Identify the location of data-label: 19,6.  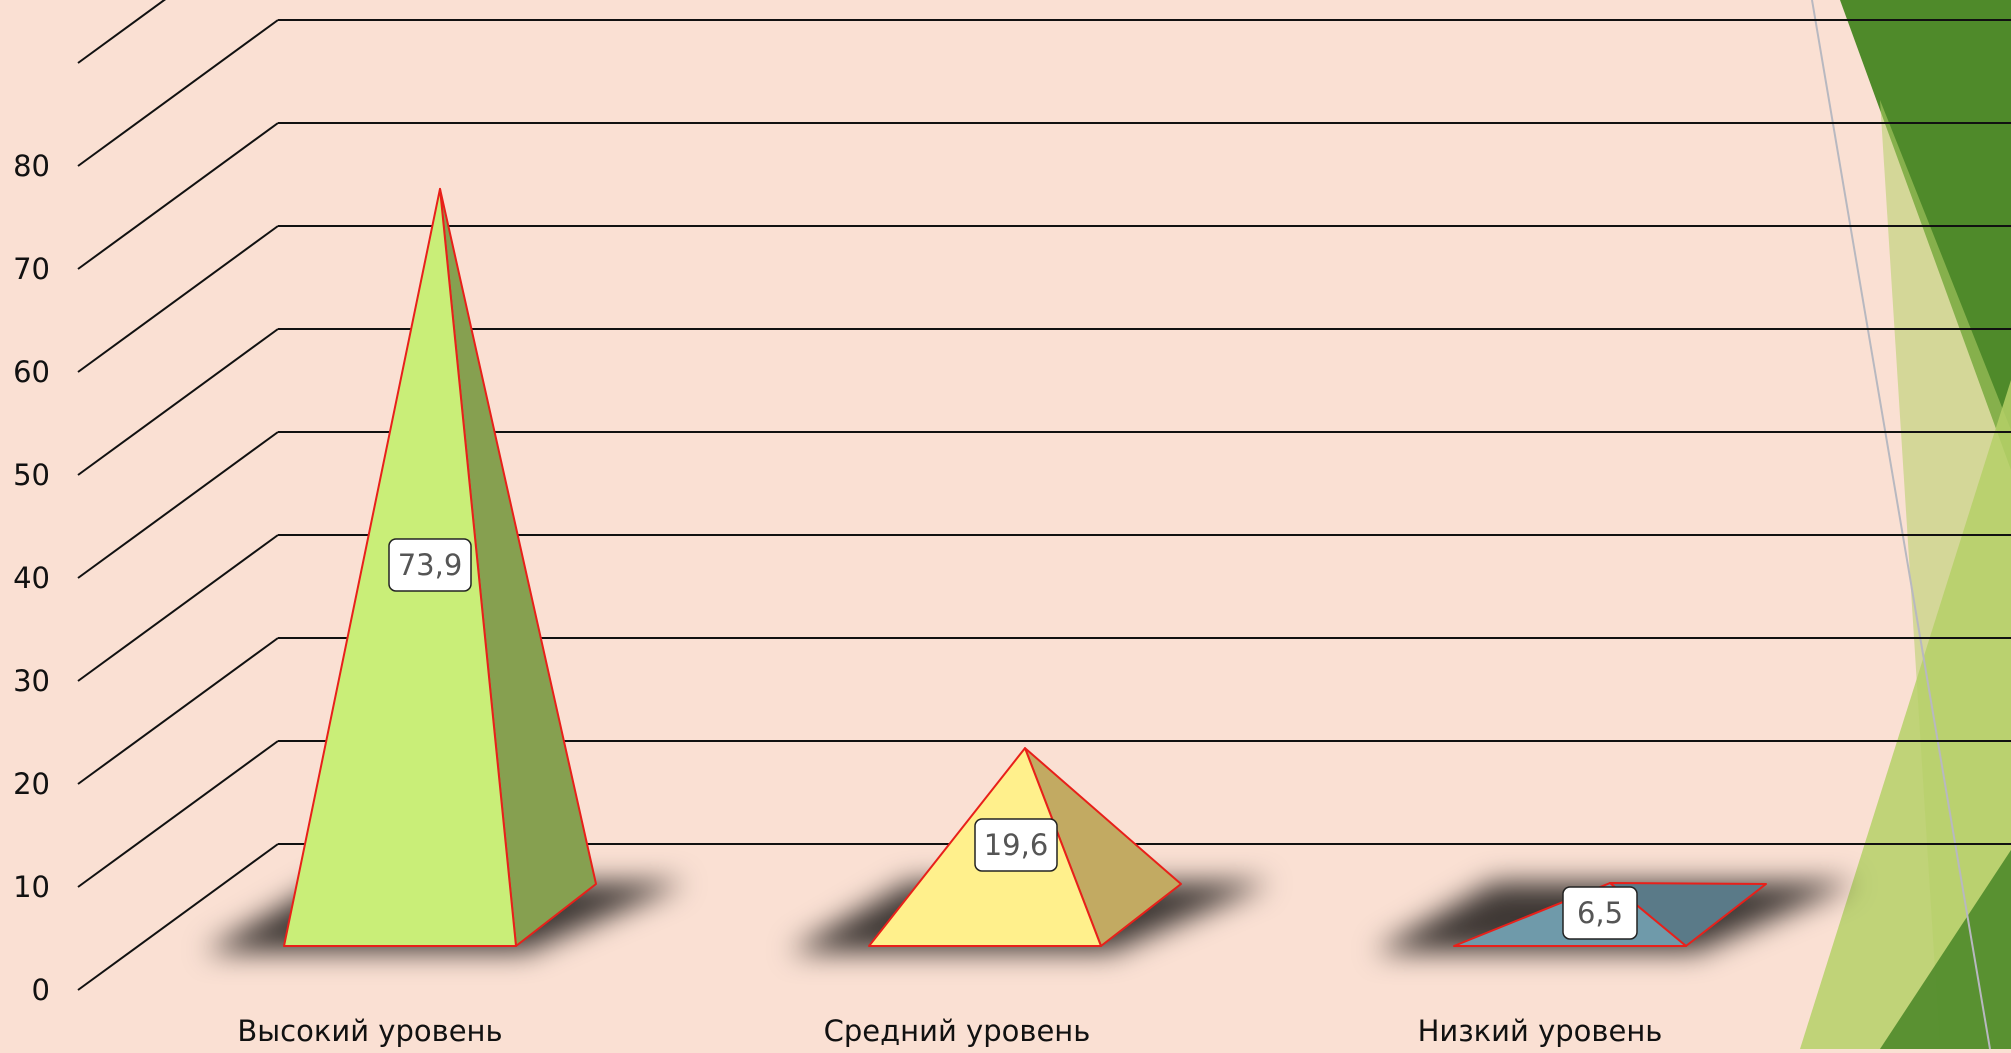
(1016, 845).